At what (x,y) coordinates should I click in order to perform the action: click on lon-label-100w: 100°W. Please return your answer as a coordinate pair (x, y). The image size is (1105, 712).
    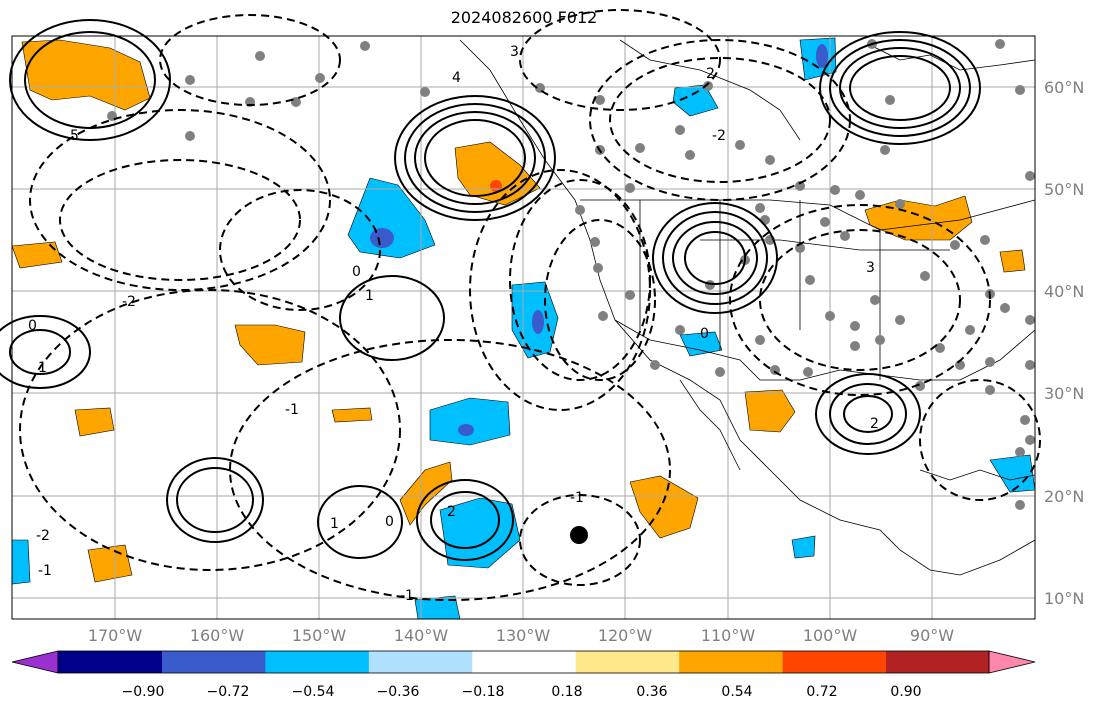
    Looking at the image, I should click on (830, 635).